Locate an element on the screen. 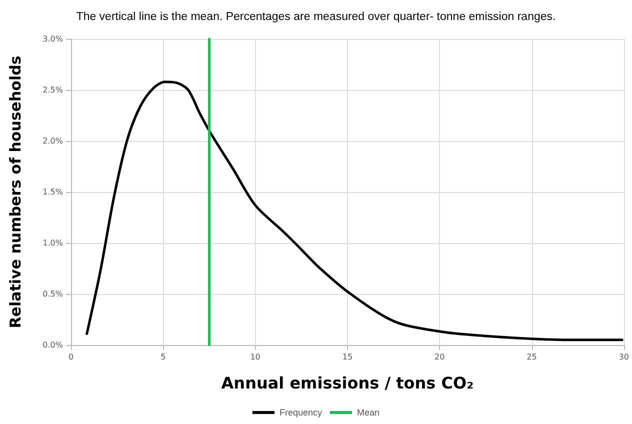 The width and height of the screenshot is (632, 424). x-tick-label: 10 is located at coordinates (255, 357).